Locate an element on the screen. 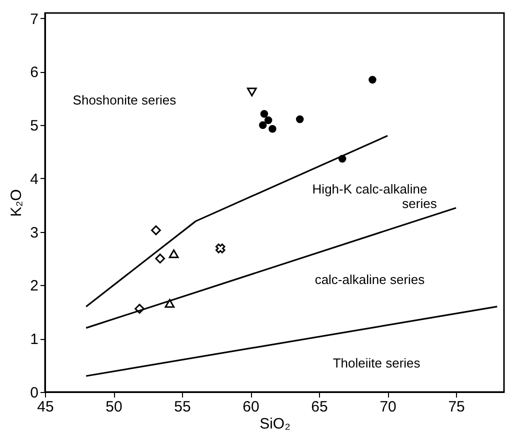 The height and width of the screenshot is (439, 512). x-tick-label: 60 is located at coordinates (251, 407).